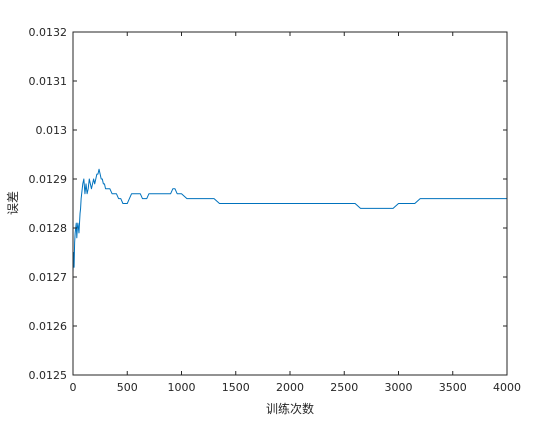  What do you see at coordinates (290, 408) in the screenshot?
I see `x-axis-title: 训练次数` at bounding box center [290, 408].